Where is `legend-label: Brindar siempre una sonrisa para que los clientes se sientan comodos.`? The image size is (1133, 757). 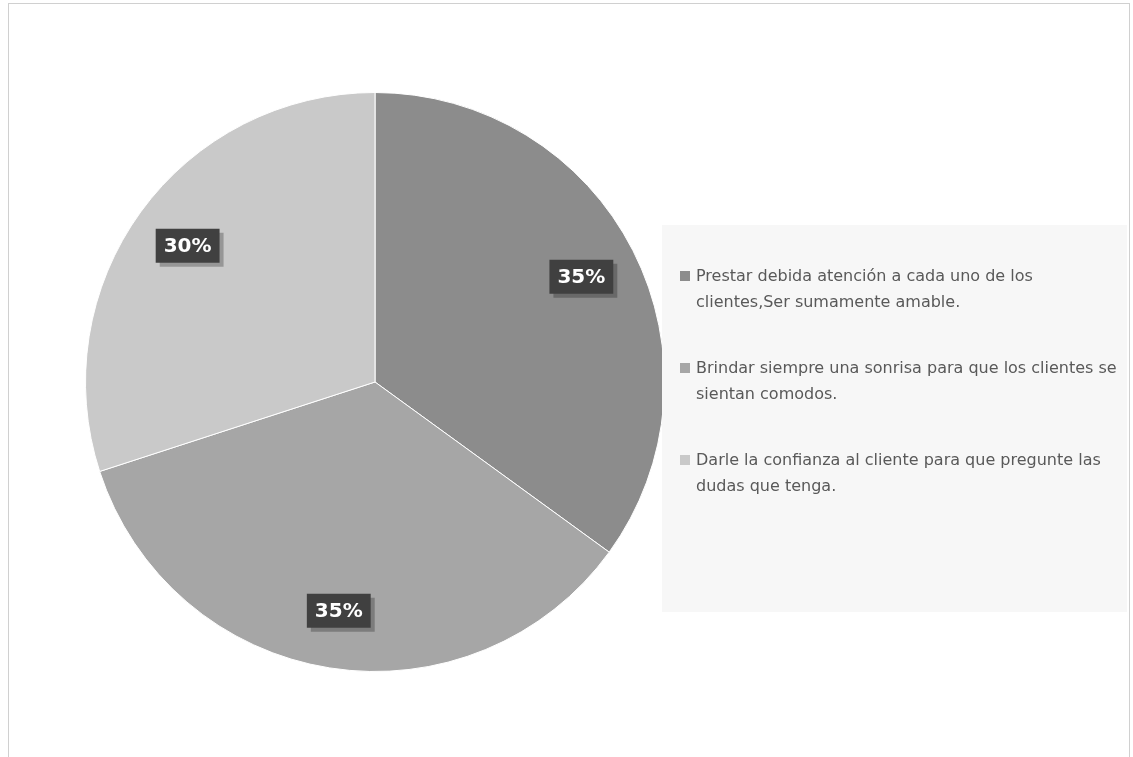
legend-label: Brindar siempre una sonrisa para que los clientes se sientan comodos. is located at coordinates (906, 381).